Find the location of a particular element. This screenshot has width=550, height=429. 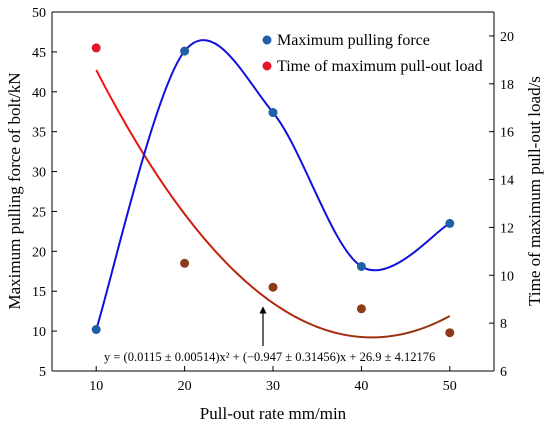

left-y-tick-label: 25 is located at coordinates (39, 212).